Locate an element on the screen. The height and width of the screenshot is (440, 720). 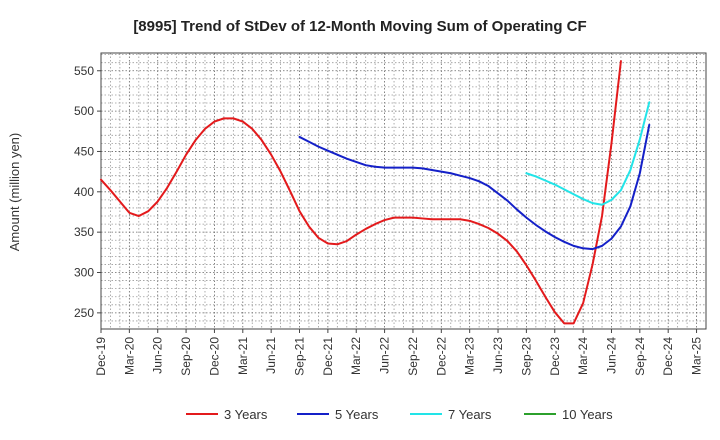
legend: 3 Years 5 Years 7 Years 10 Years is located at coordinates (399, 414).